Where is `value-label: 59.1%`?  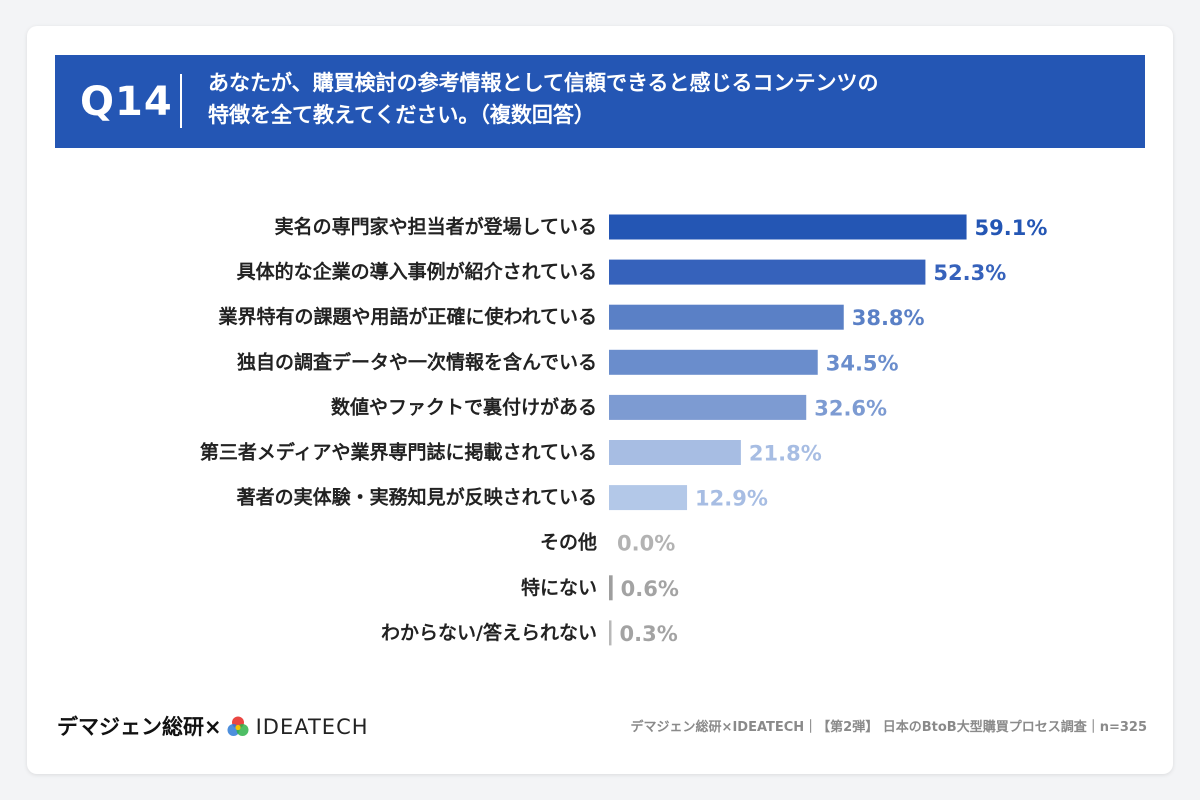 value-label: 59.1% is located at coordinates (1011, 228).